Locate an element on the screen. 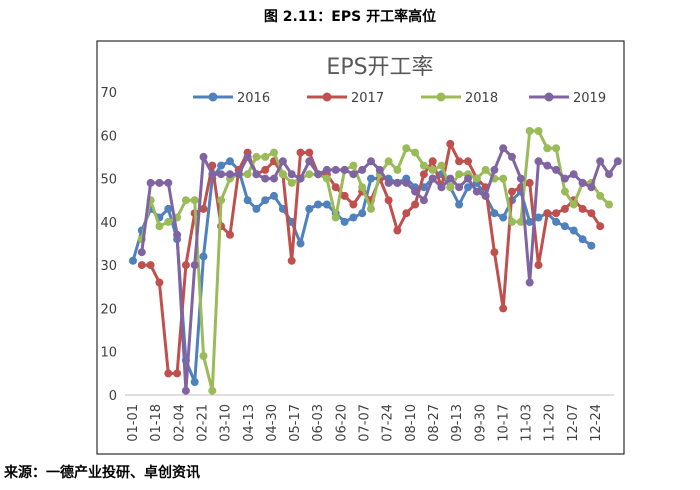 The width and height of the screenshot is (700, 490). legend: 2016 2017 2018 2019 is located at coordinates (399, 98).